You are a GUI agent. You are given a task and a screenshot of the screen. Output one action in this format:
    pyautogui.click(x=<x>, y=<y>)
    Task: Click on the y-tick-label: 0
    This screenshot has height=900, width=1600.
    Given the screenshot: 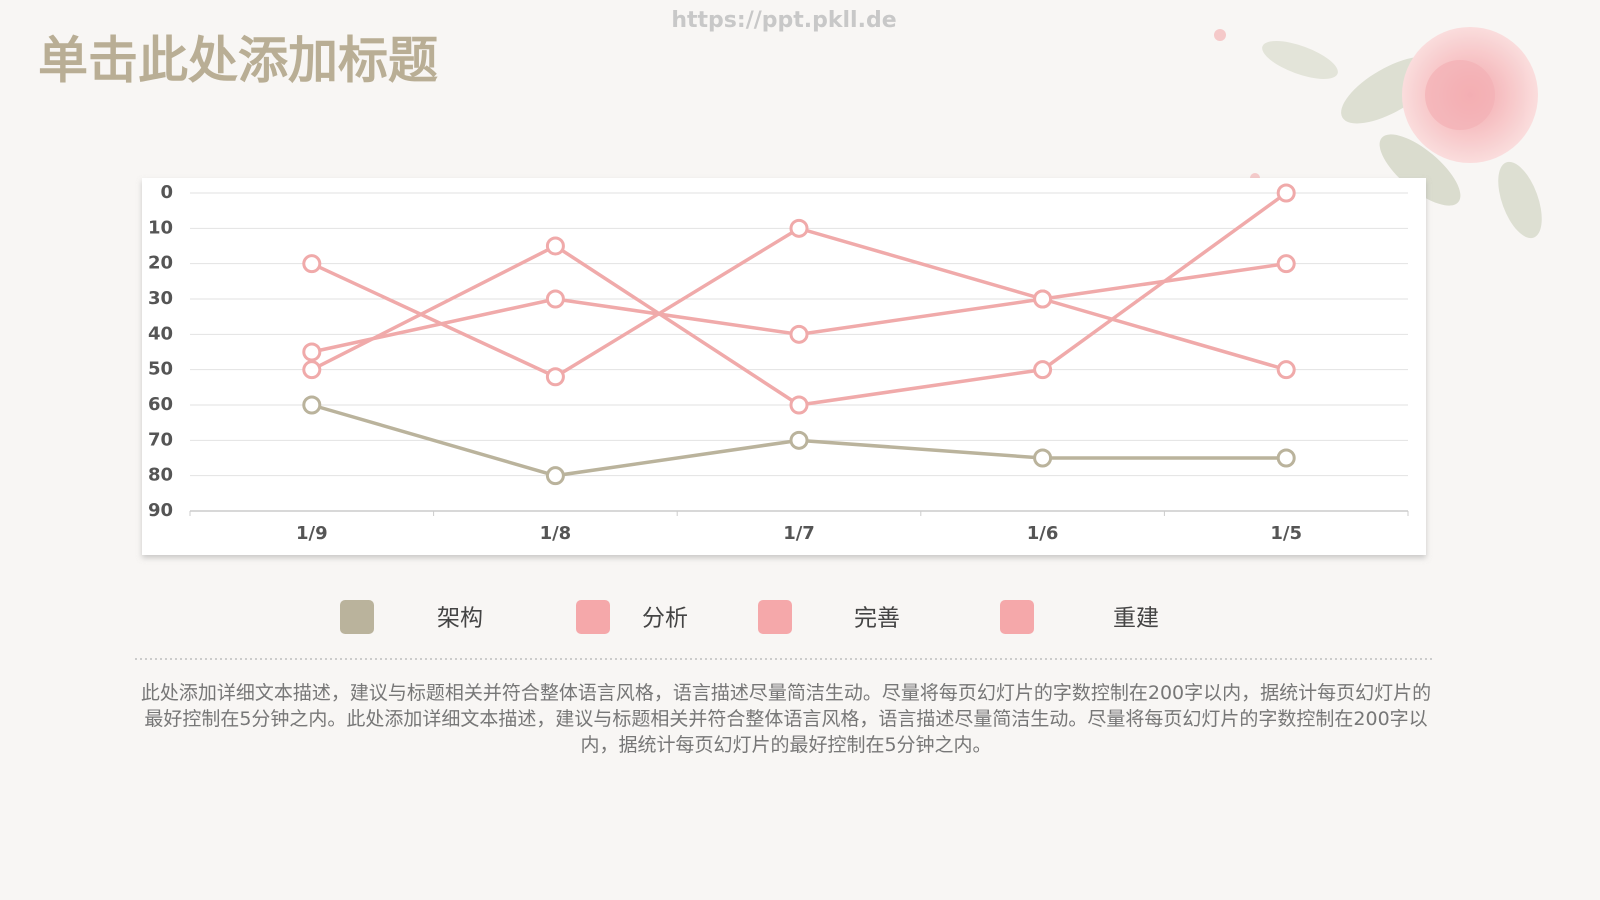 What is the action you would take?
    pyautogui.click(x=166, y=192)
    